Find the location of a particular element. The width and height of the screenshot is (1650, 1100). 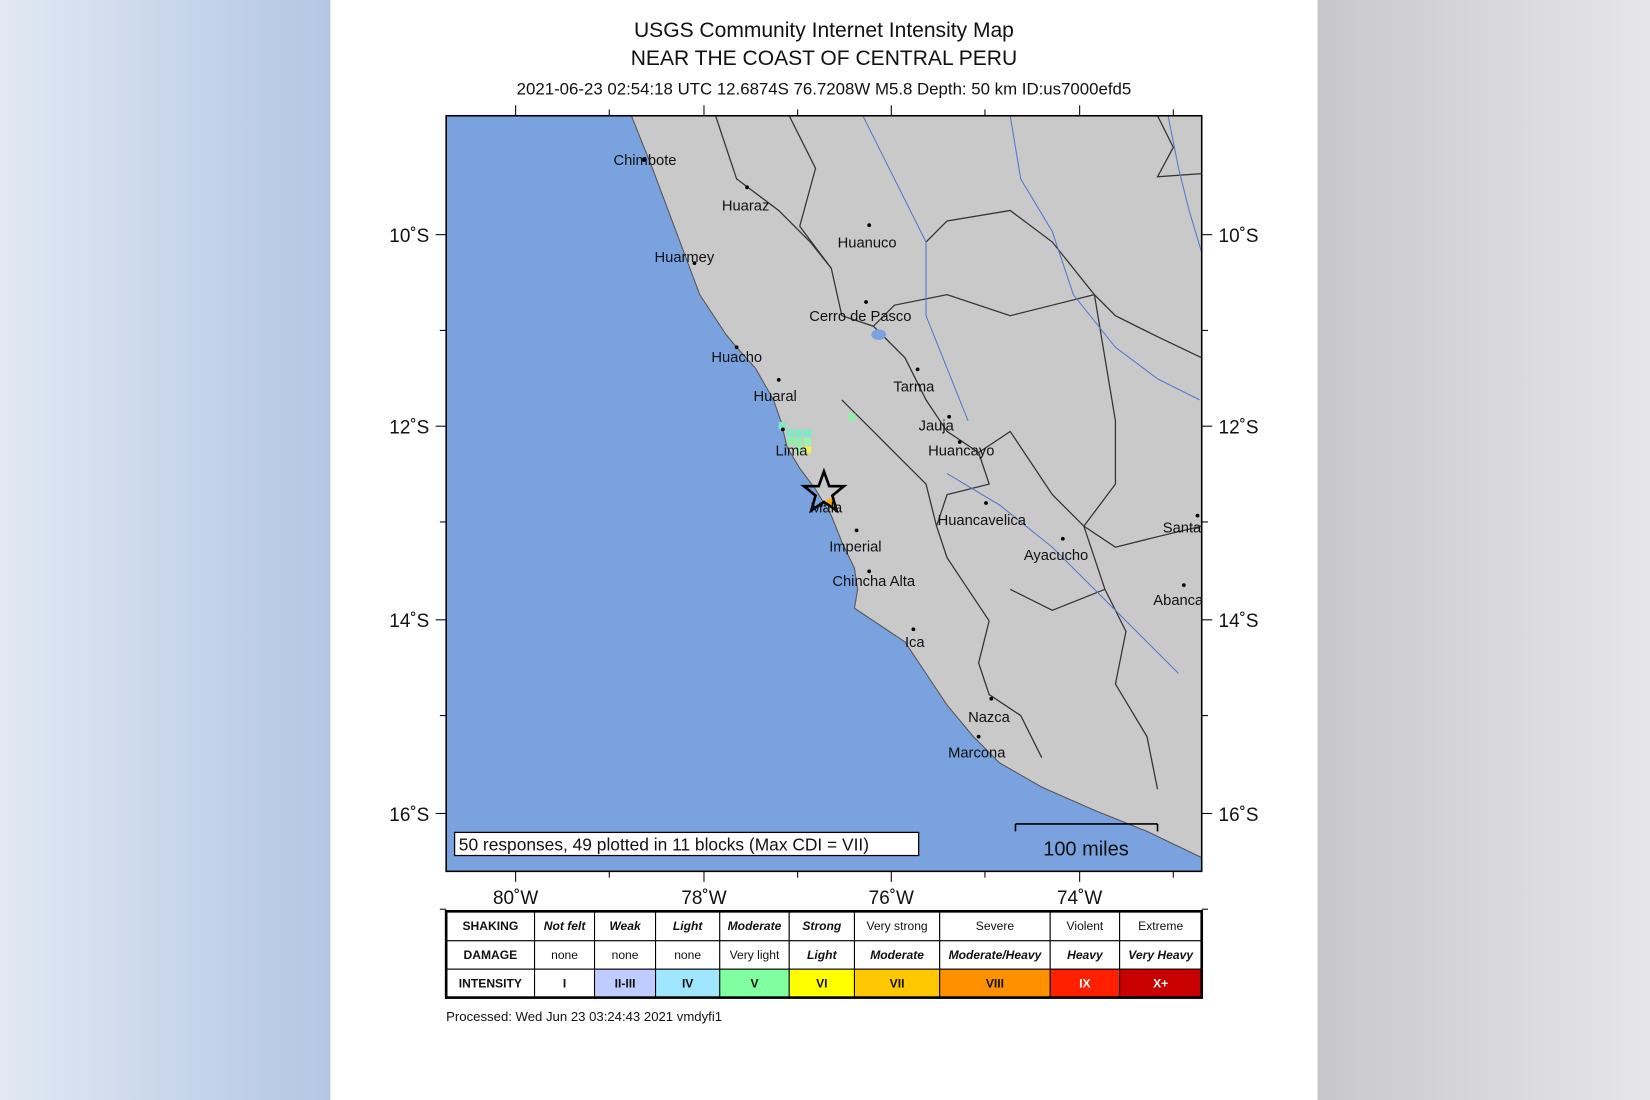

legend-cell-label: Severe is located at coordinates (995, 926).